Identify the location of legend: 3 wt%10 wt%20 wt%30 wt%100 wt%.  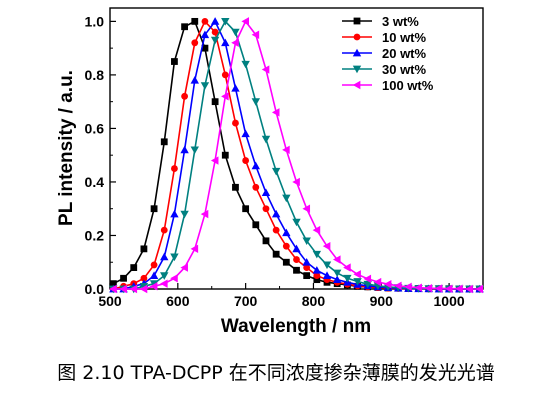
(388, 53).